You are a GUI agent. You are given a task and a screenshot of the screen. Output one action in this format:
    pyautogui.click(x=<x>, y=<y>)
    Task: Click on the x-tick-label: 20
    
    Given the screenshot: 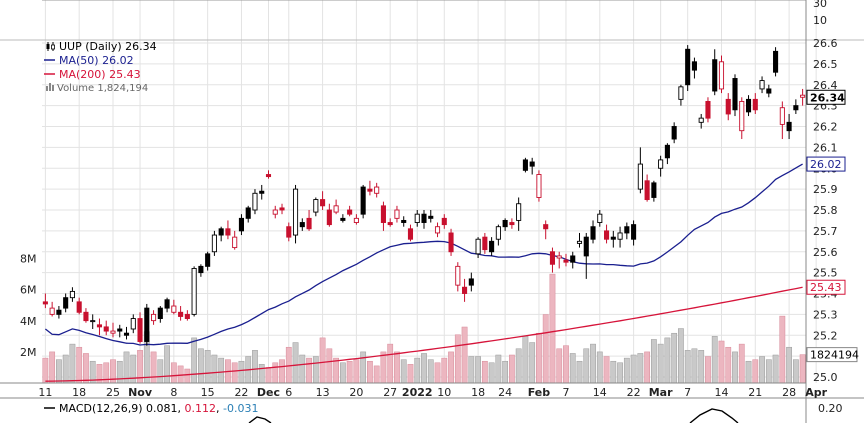 What is the action you would take?
    pyautogui.click(x=356, y=392)
    